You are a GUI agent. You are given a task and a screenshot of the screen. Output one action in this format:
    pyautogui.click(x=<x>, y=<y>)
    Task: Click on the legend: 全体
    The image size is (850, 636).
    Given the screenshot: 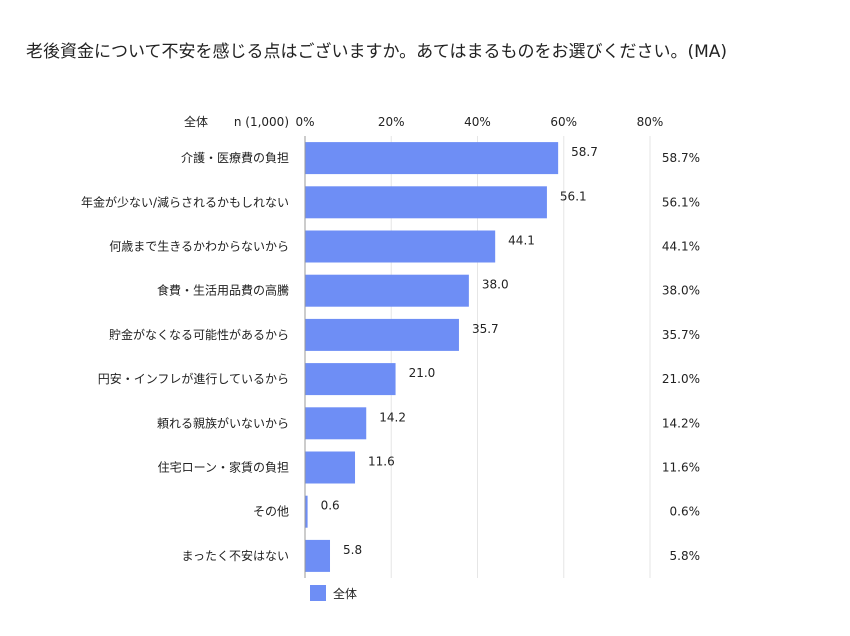 What is the action you would take?
    pyautogui.click(x=333, y=593)
    